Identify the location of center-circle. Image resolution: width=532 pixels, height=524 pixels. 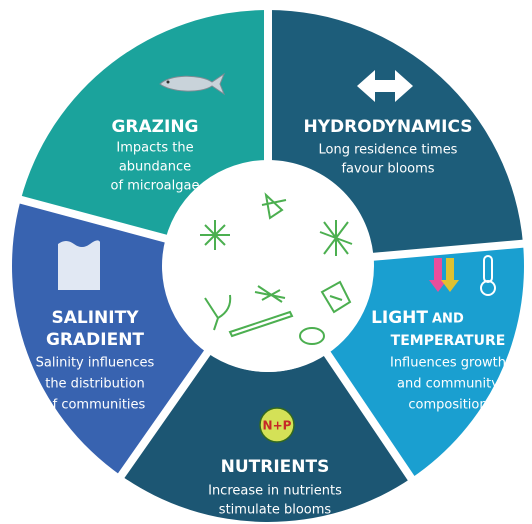
(268, 270).